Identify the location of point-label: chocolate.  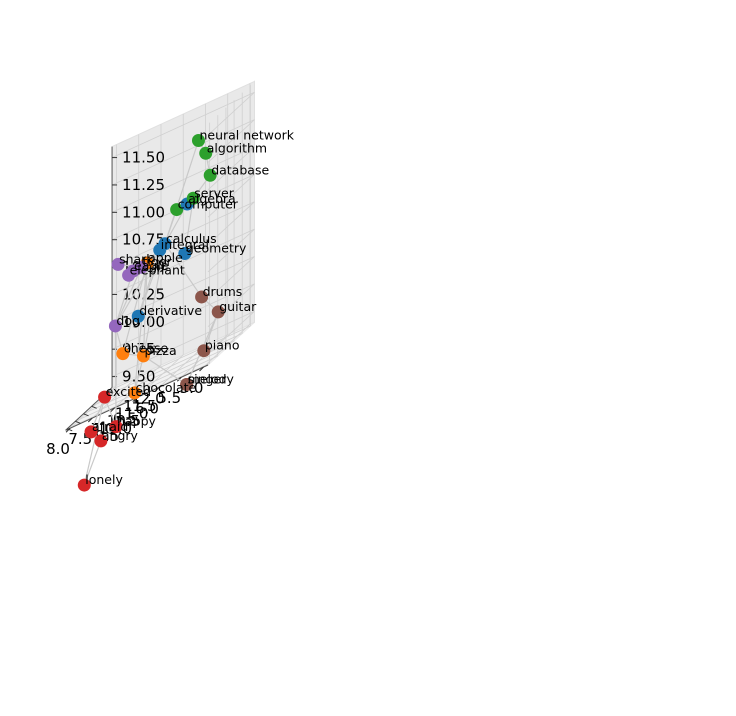
(166, 387).